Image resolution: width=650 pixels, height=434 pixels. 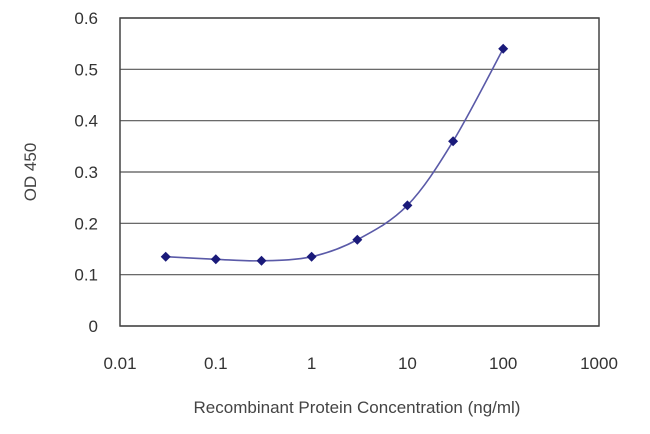 I want to click on y-tick-label-5: 0.5, so click(x=86, y=69).